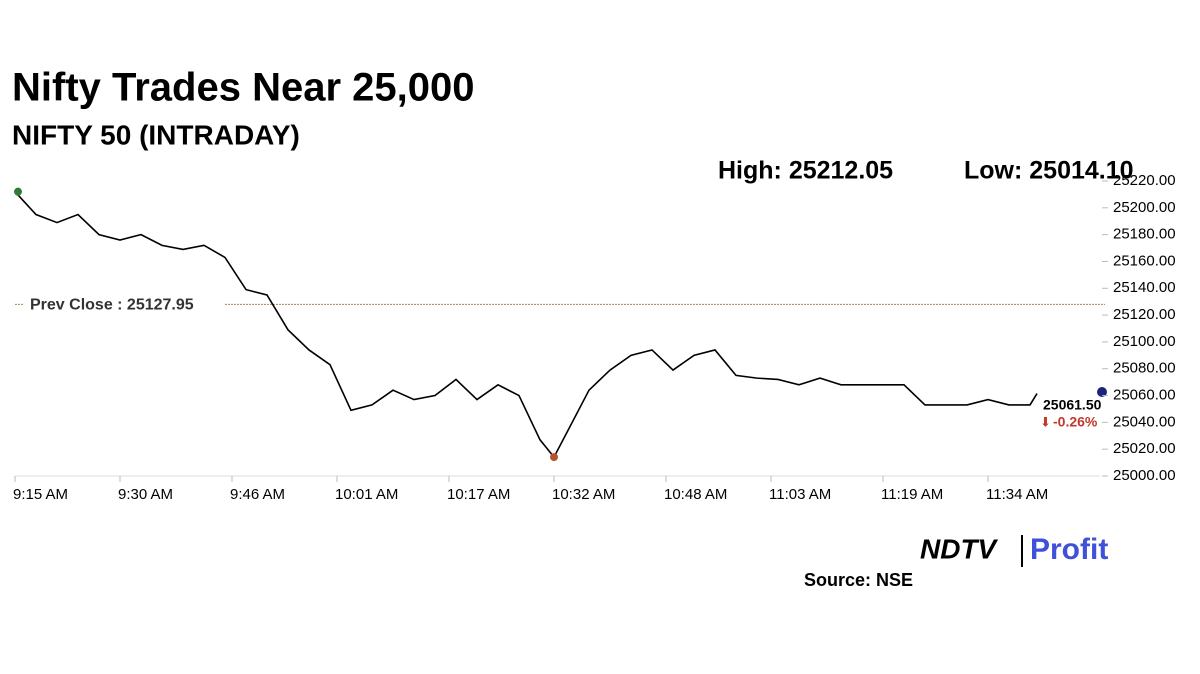 The image size is (1200, 674). Describe the element at coordinates (243, 88) in the screenshot. I see `chart-title: Nifty Trades Near 25,000` at that location.